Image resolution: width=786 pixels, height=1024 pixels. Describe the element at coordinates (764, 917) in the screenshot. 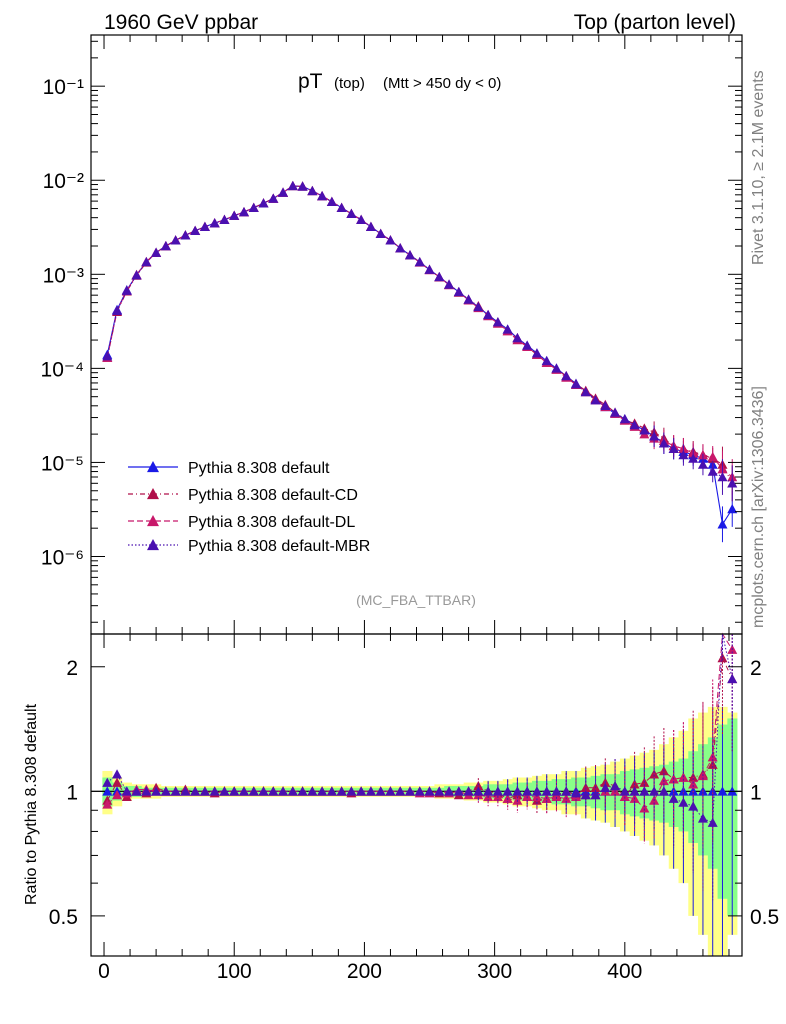

I see `ratio-y-tick-label-right: 0.5` at that location.